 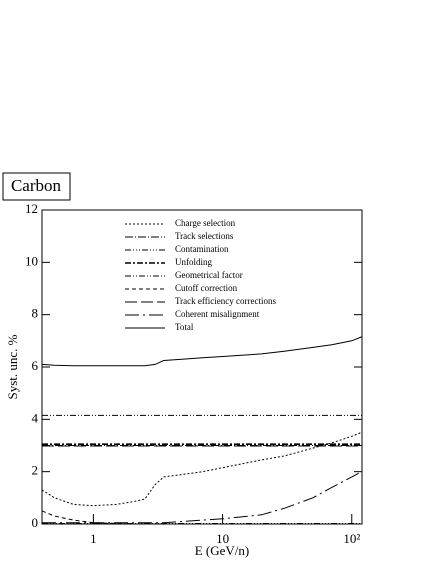 What do you see at coordinates (202, 249) in the screenshot?
I see `legend-label: Contamination` at bounding box center [202, 249].